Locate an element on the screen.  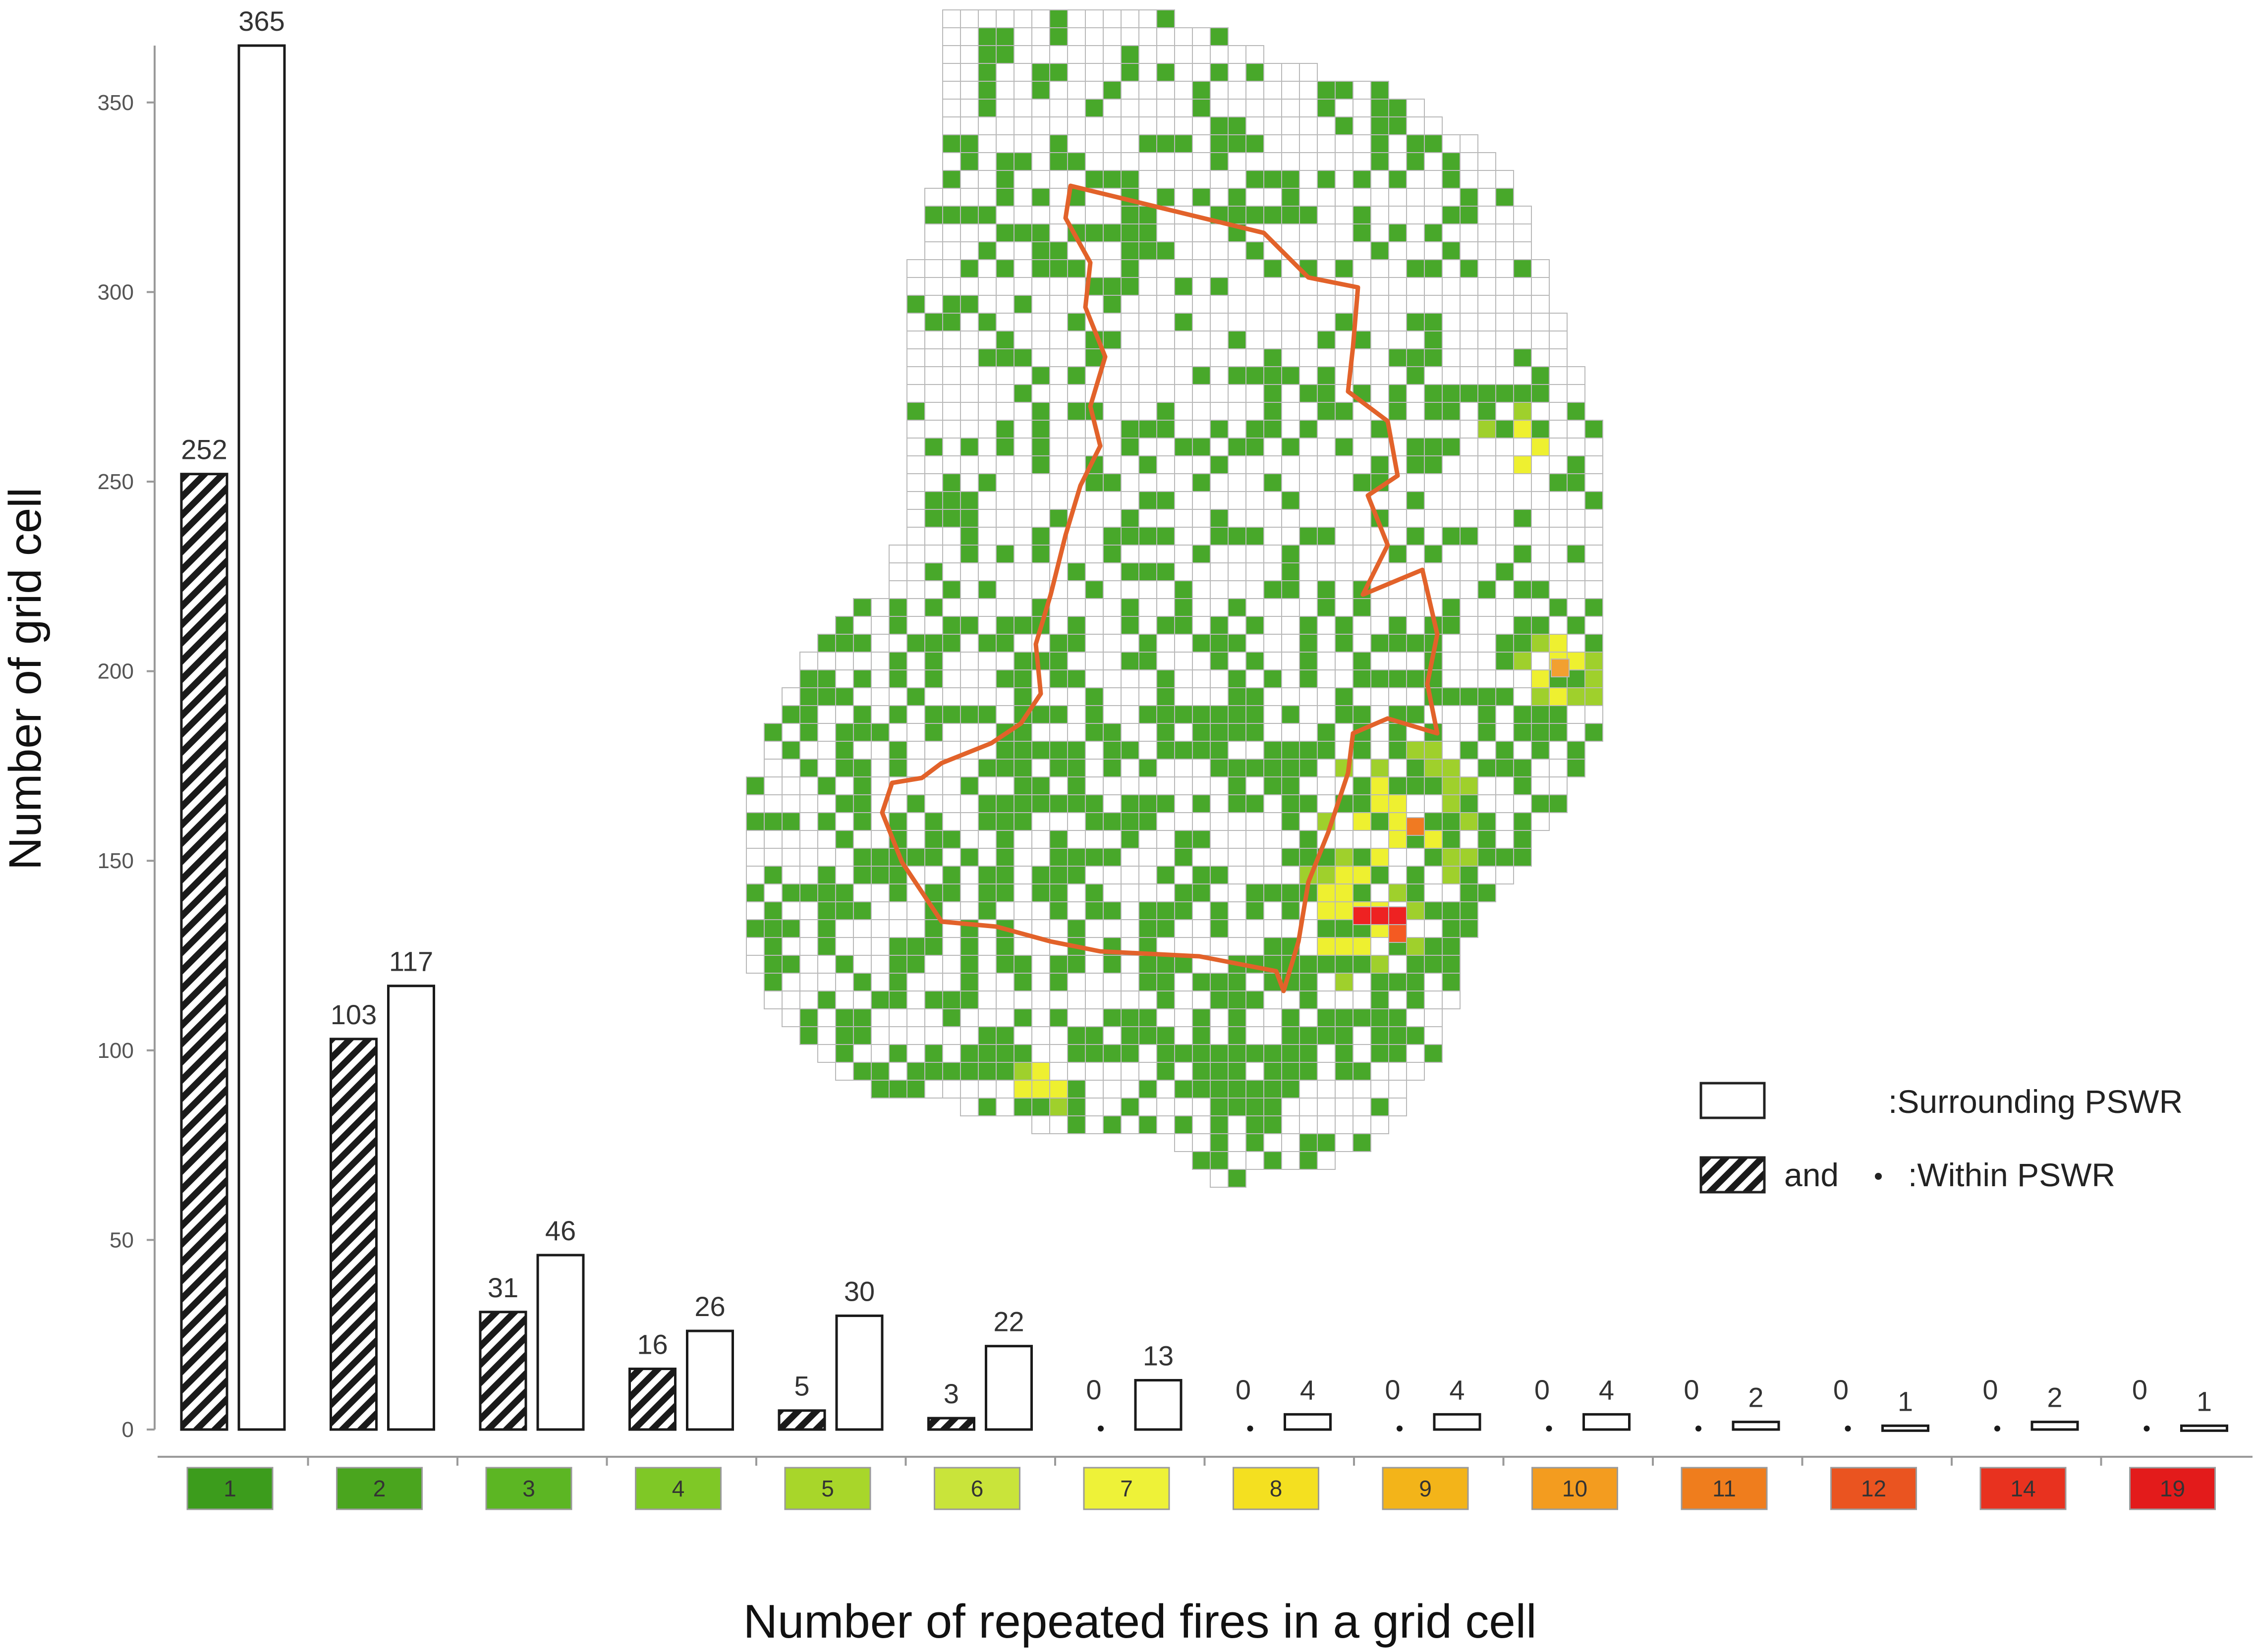
bar-value-label: 46 is located at coordinates (560, 1230).